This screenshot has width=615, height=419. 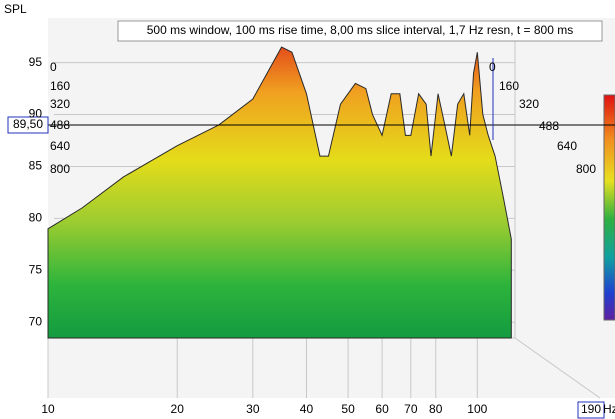 What do you see at coordinates (307, 409) in the screenshot?
I see `x-tick-label: 40` at bounding box center [307, 409].